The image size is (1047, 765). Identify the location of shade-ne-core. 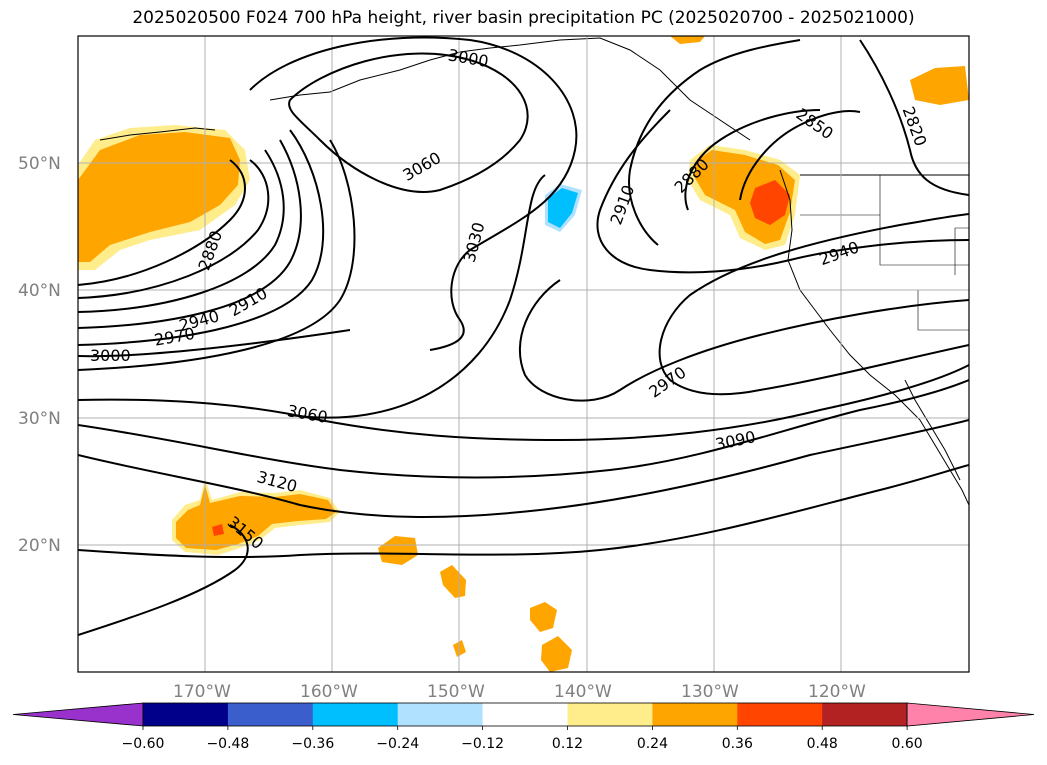
(770, 202).